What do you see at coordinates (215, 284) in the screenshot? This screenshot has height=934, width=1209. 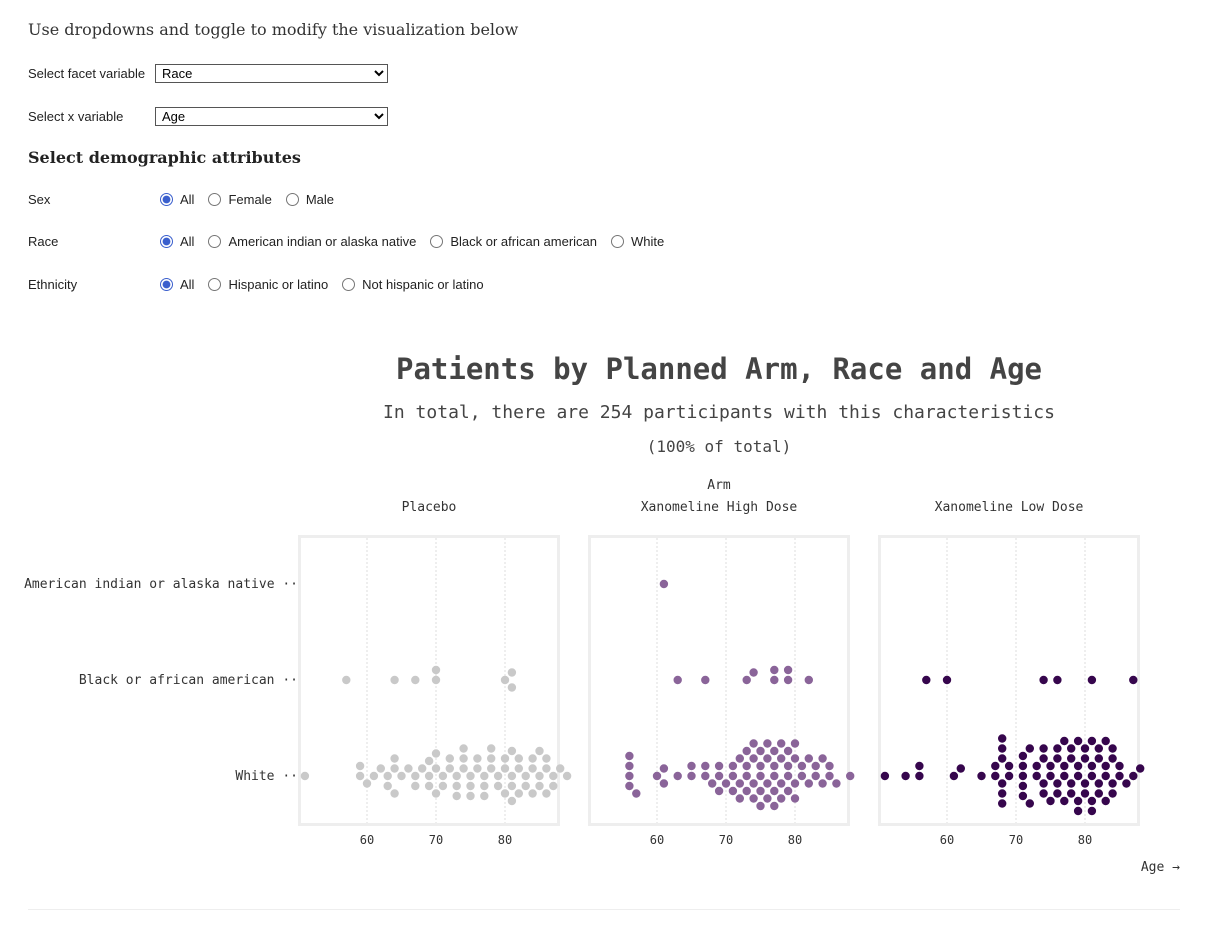 I see `ethnicity-radio-hispanic` at bounding box center [215, 284].